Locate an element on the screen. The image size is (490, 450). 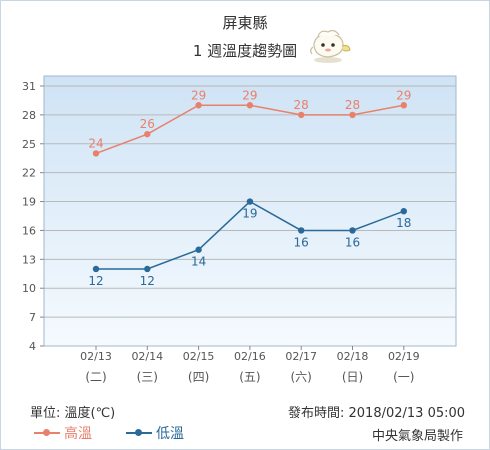
producer-credit: 中央氣象局製作 is located at coordinates (418, 436).